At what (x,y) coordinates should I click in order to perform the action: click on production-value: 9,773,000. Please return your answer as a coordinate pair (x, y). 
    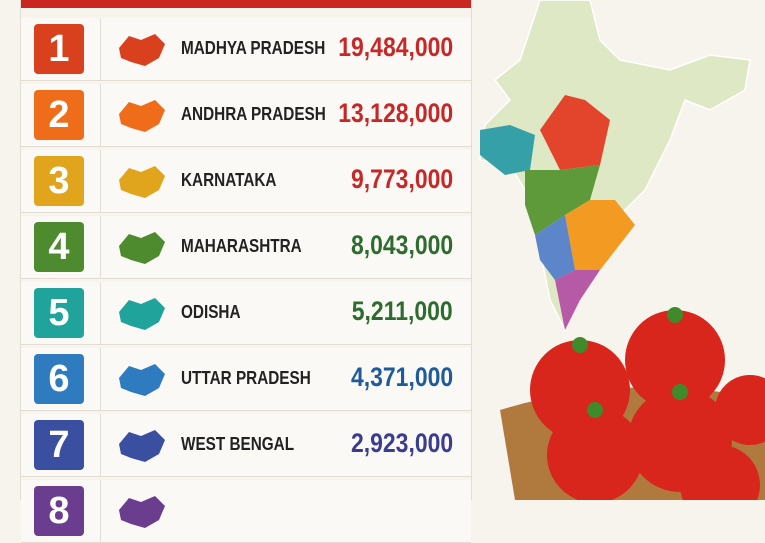
    Looking at the image, I should click on (401, 179).